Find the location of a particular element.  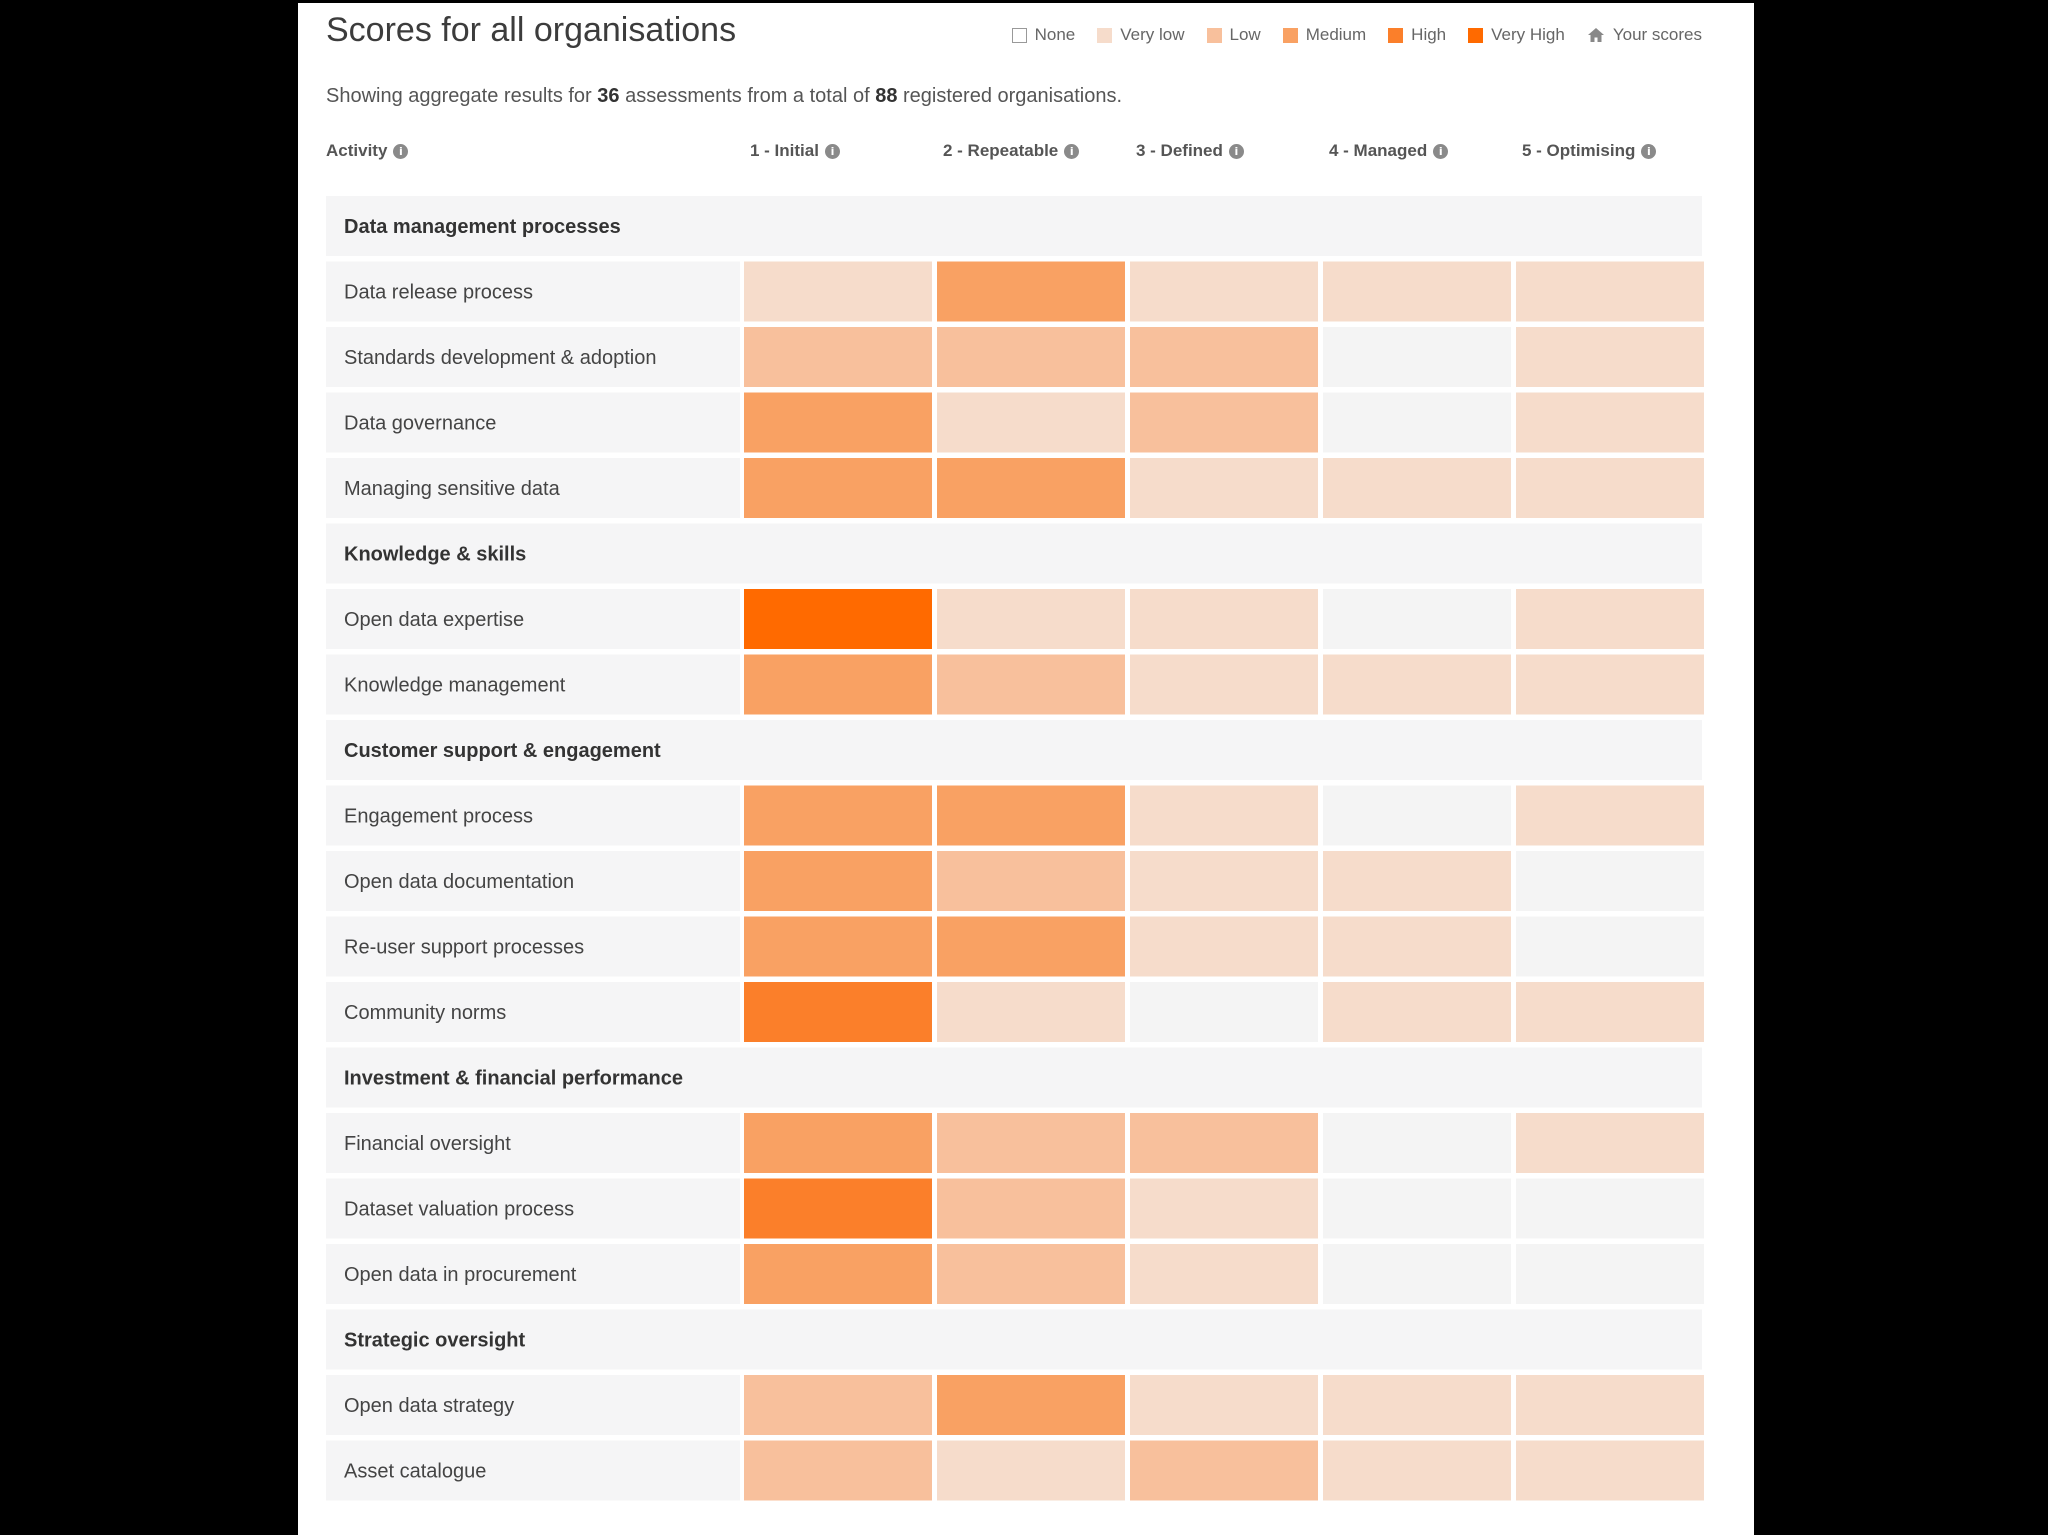

column-header-4: 4 - Managed i is located at coordinates (1389, 151).